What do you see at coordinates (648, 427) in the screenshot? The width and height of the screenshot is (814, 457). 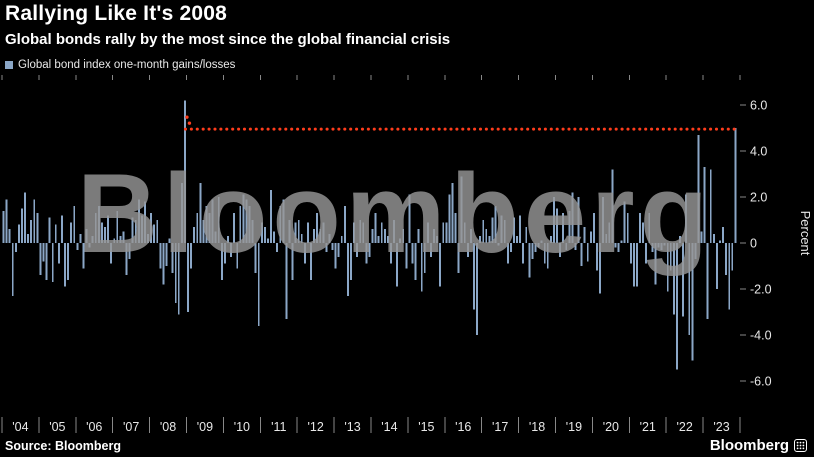 I see `x-axis-year-label: '21` at bounding box center [648, 427].